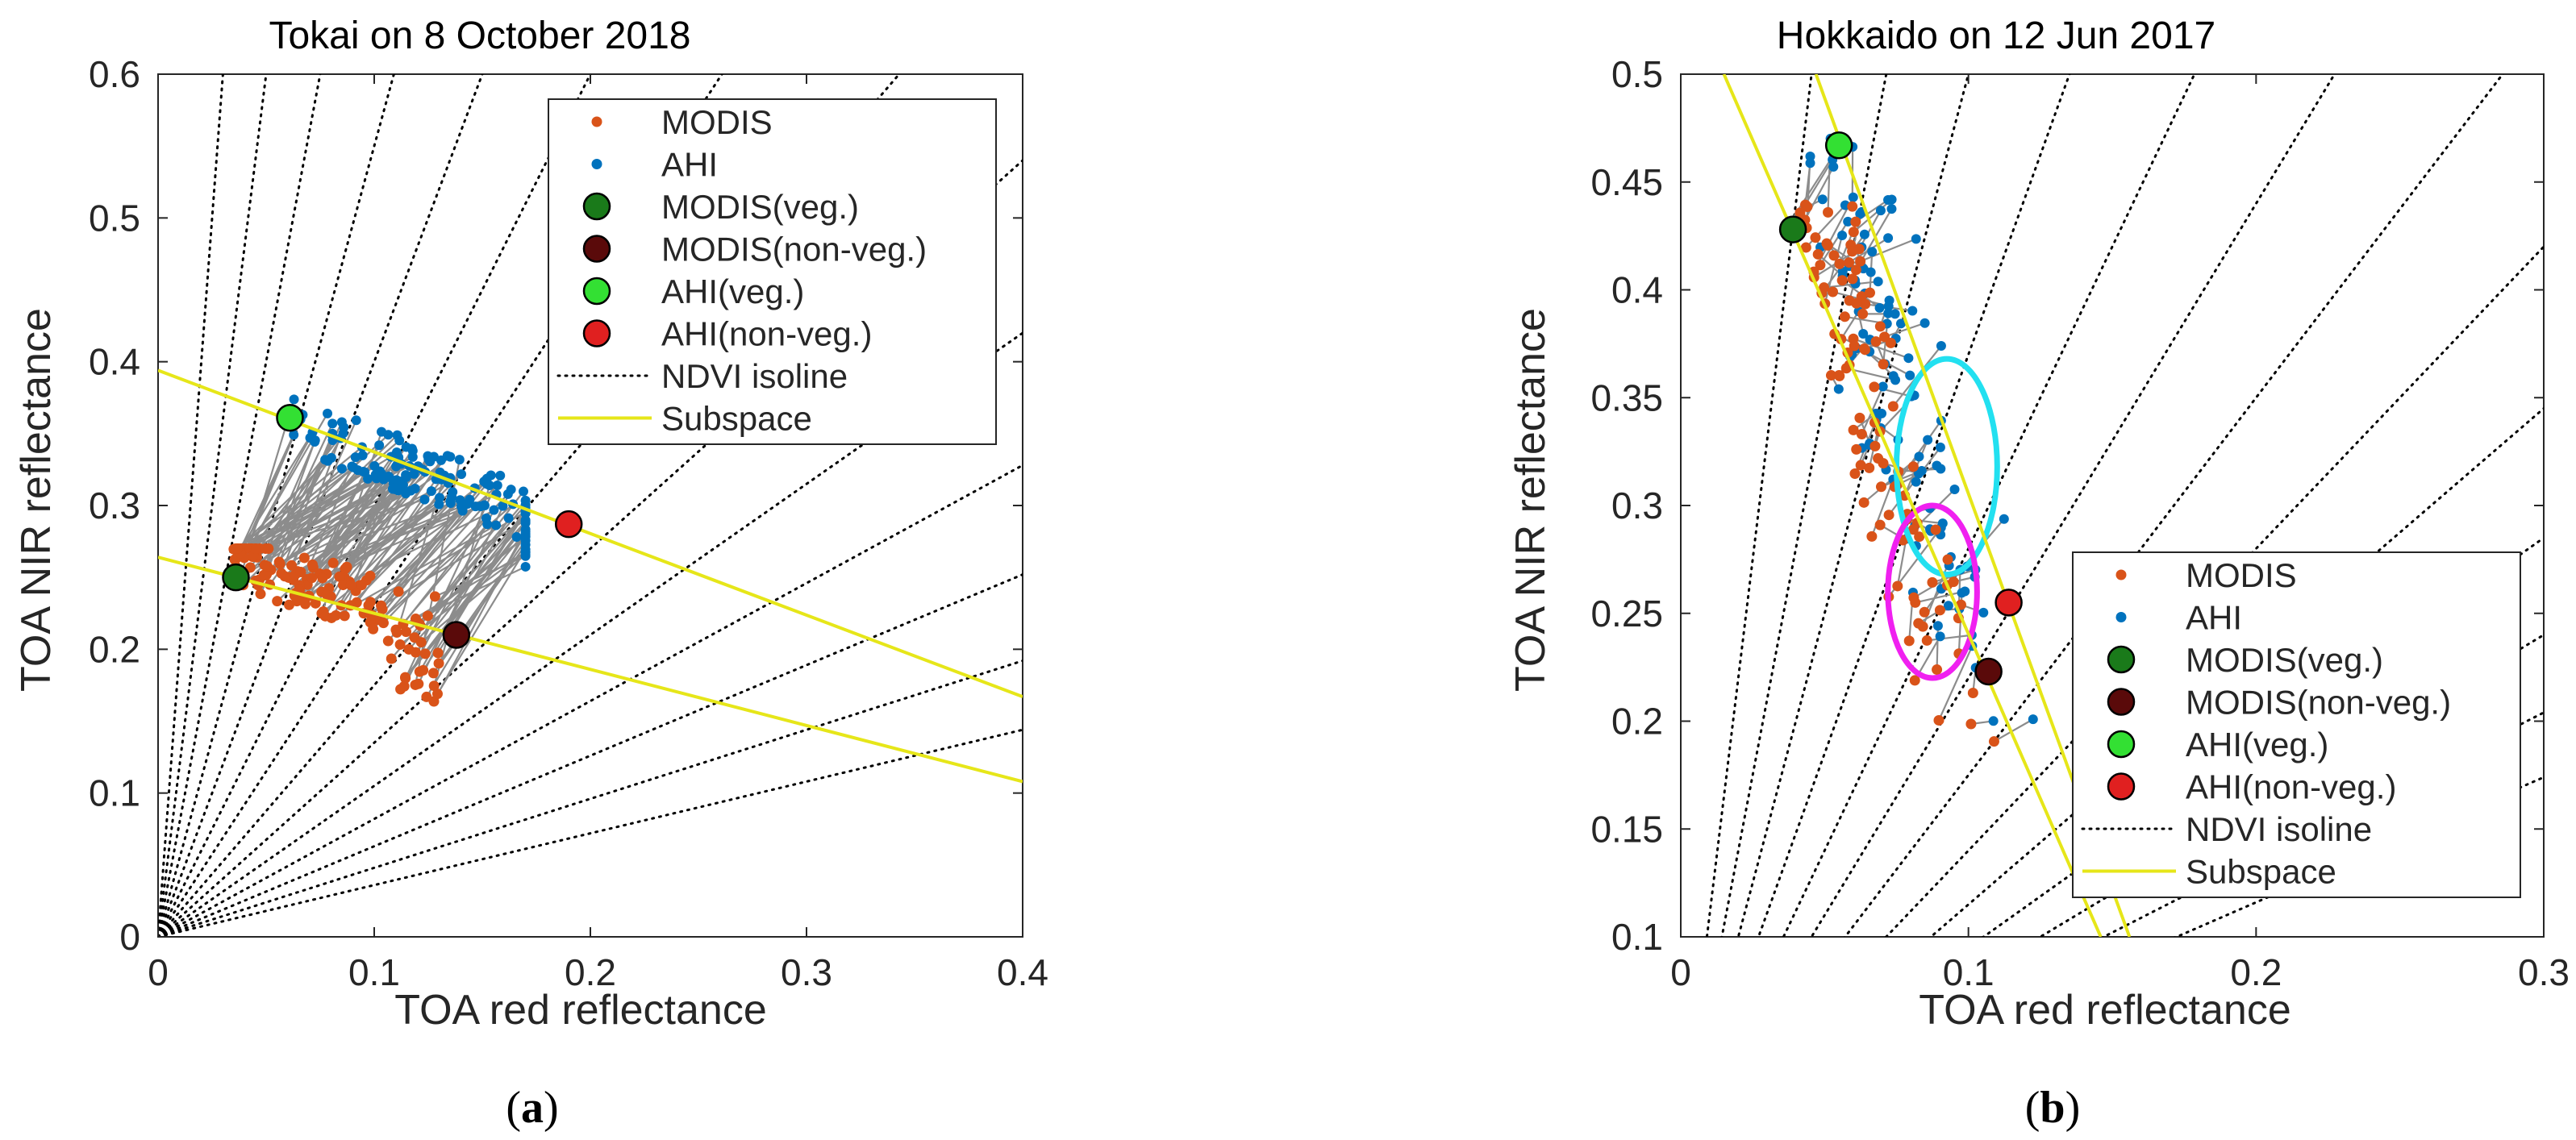 This screenshot has height=1140, width=2576. Describe the element at coordinates (532, 1108) in the screenshot. I see `panel-label-a-letter: a` at that location.